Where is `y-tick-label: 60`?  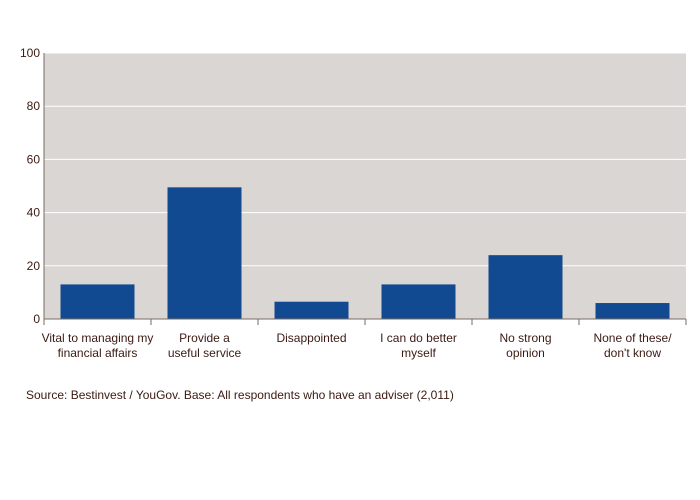 y-tick-label: 60 is located at coordinates (34, 159).